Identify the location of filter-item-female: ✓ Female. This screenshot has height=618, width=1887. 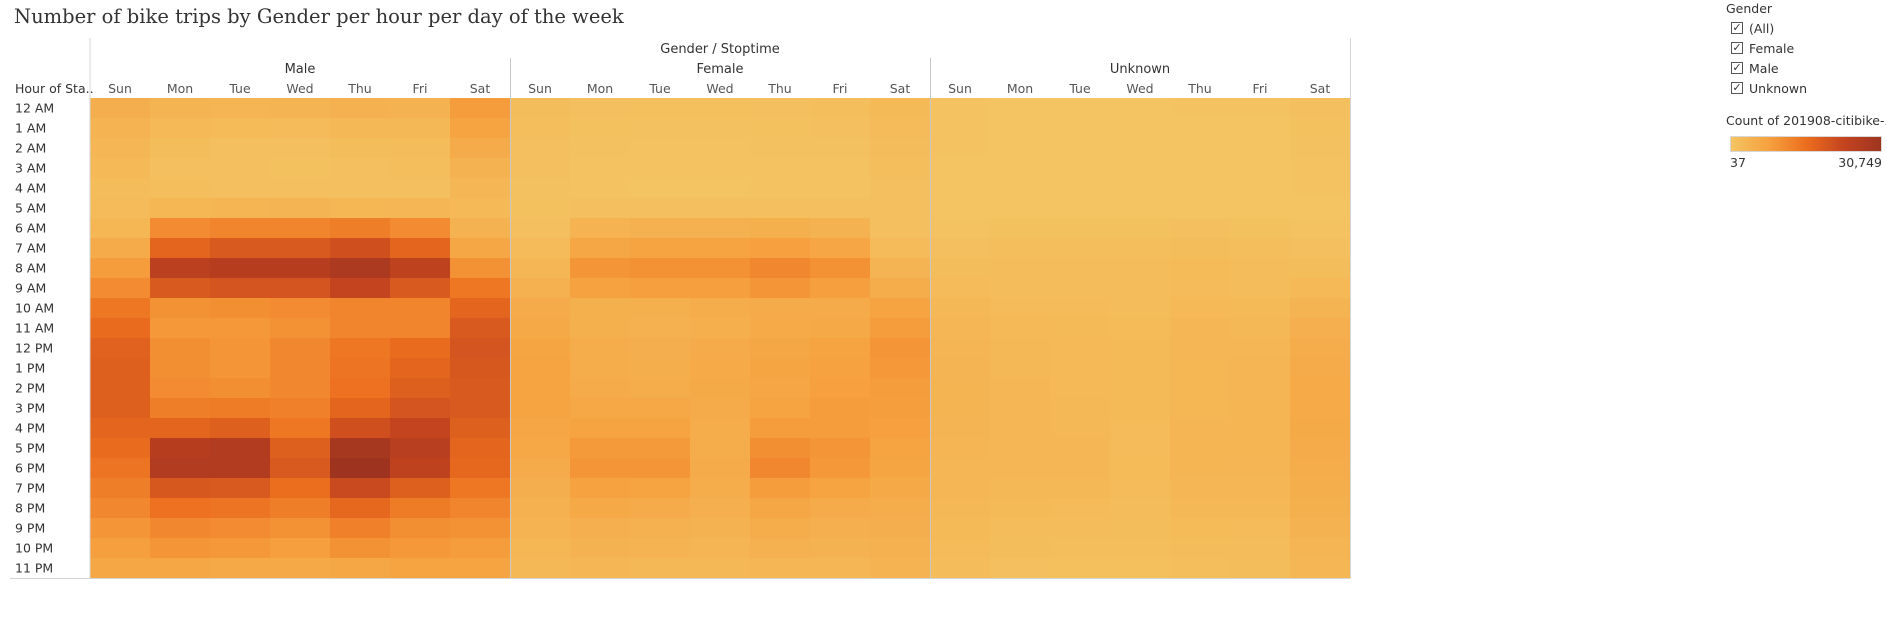
(1806, 48).